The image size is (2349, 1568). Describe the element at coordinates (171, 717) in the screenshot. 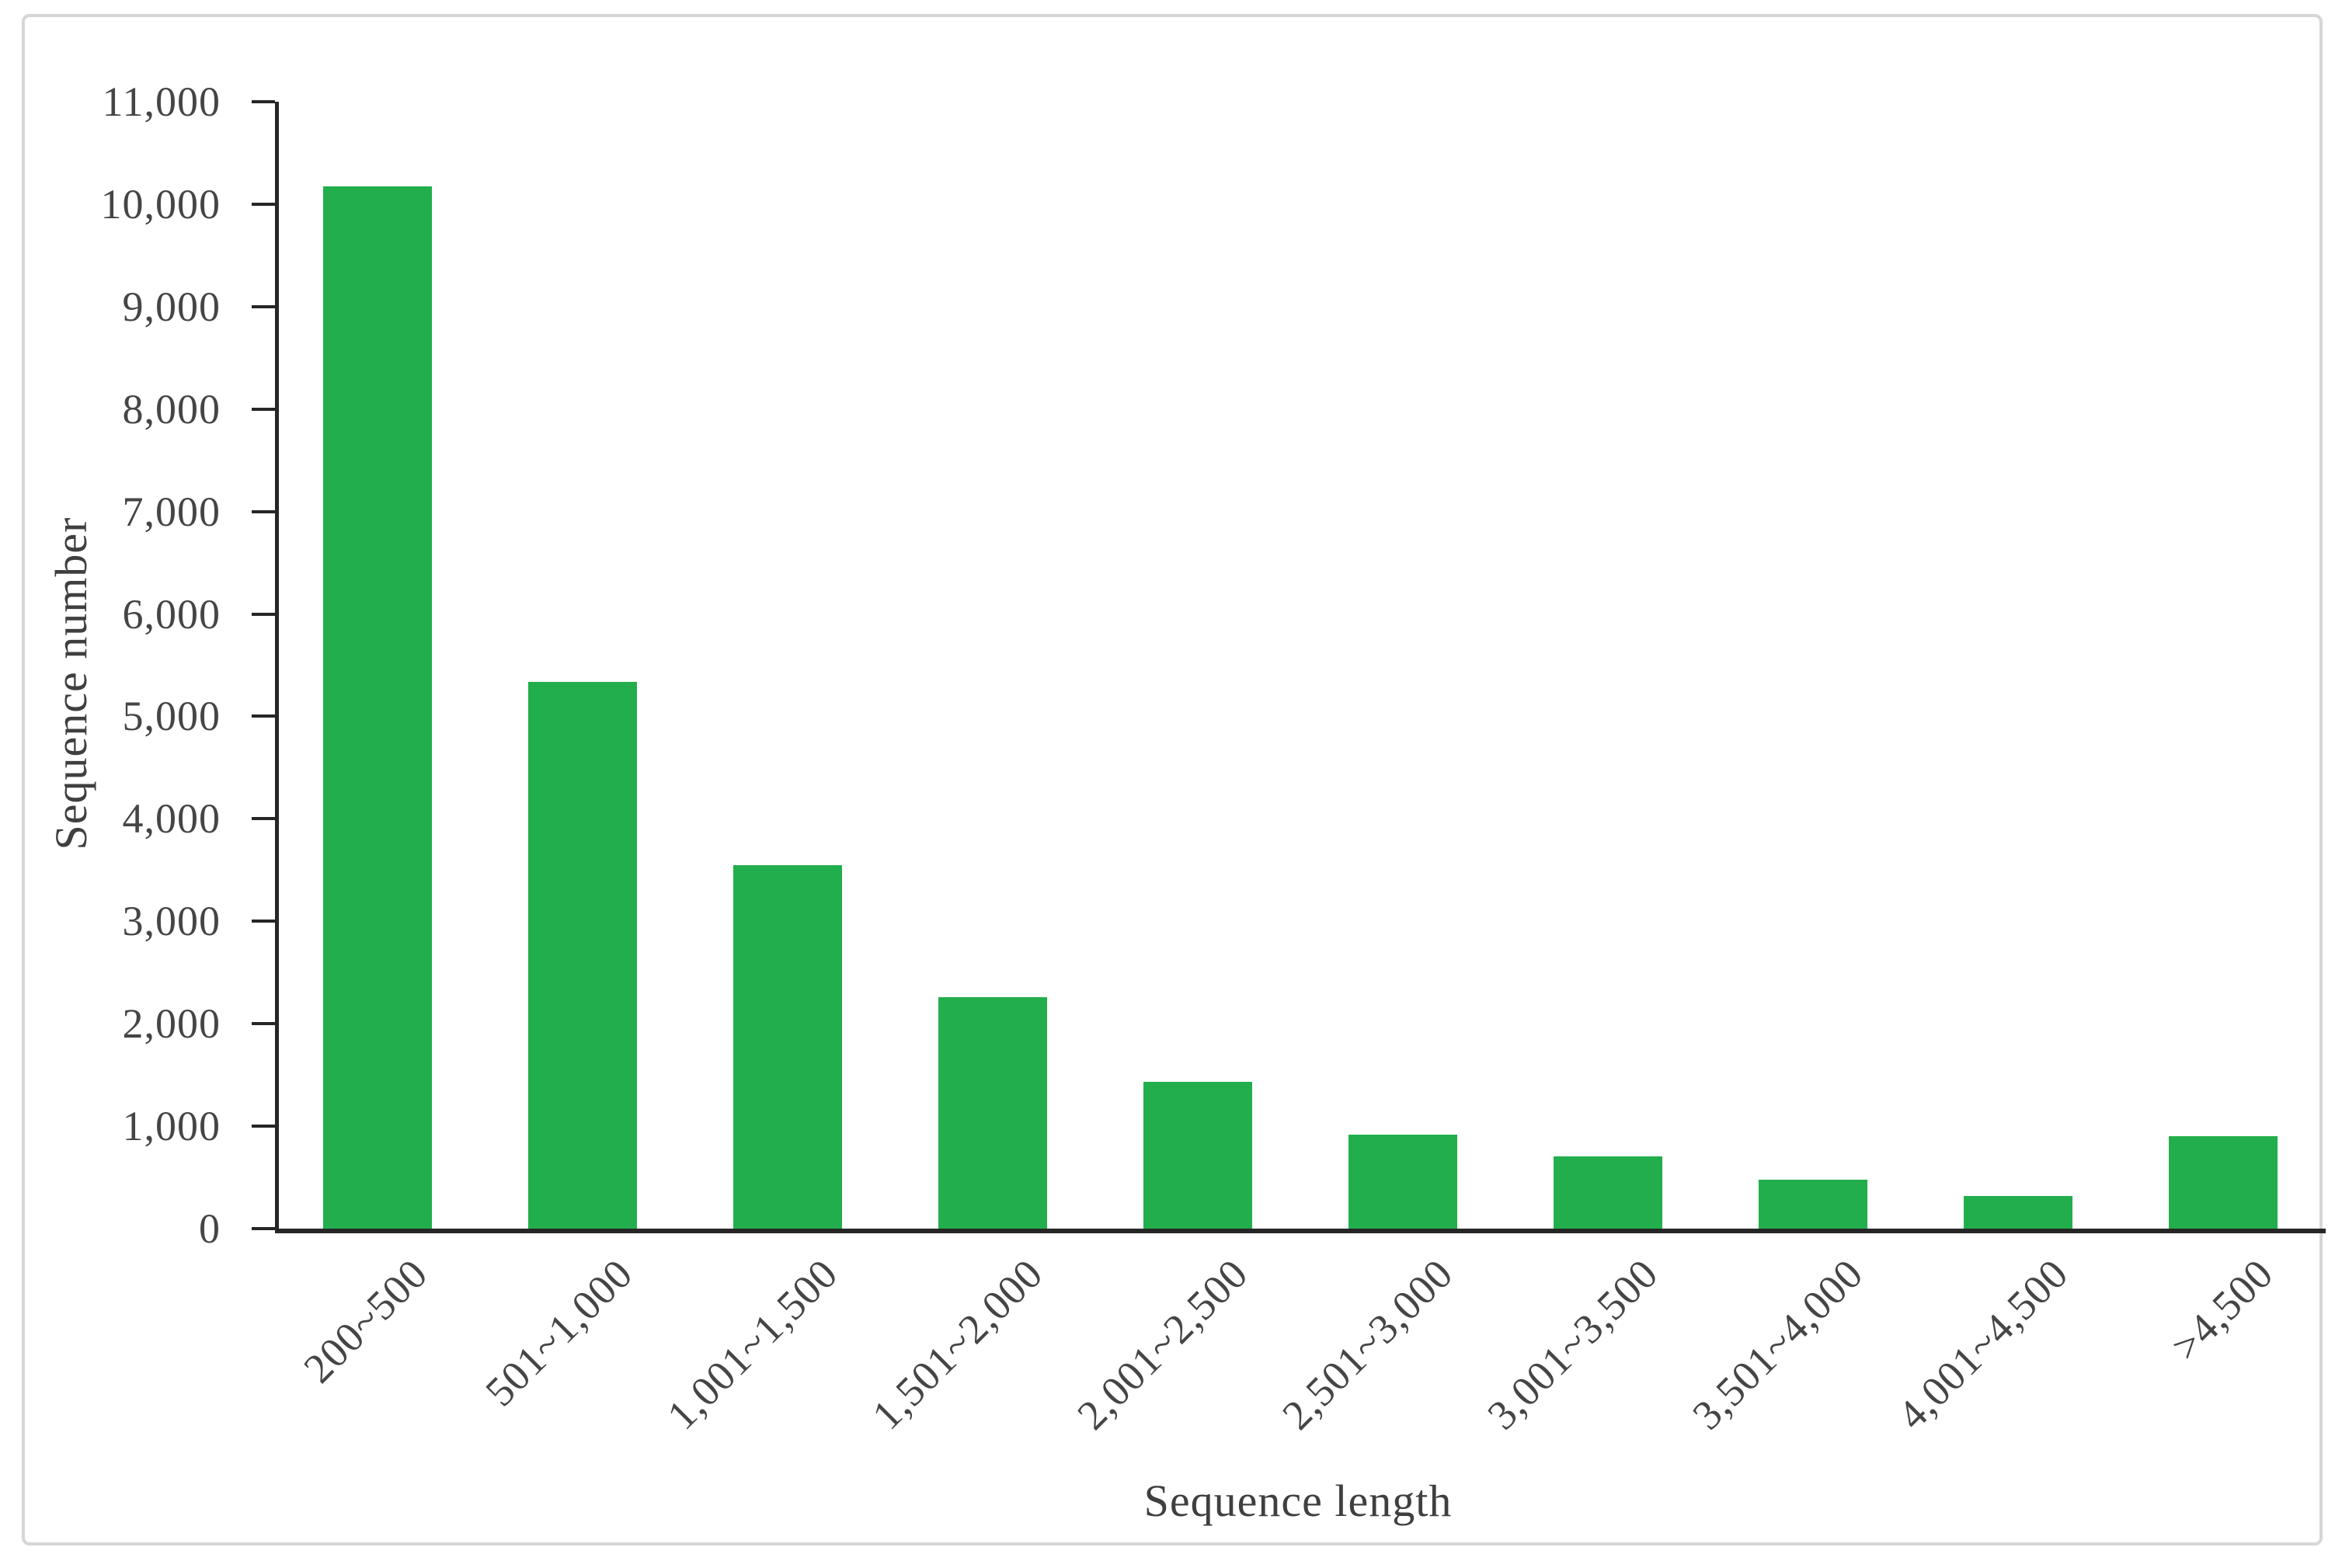

I see `y-tick-label: 5,000` at that location.